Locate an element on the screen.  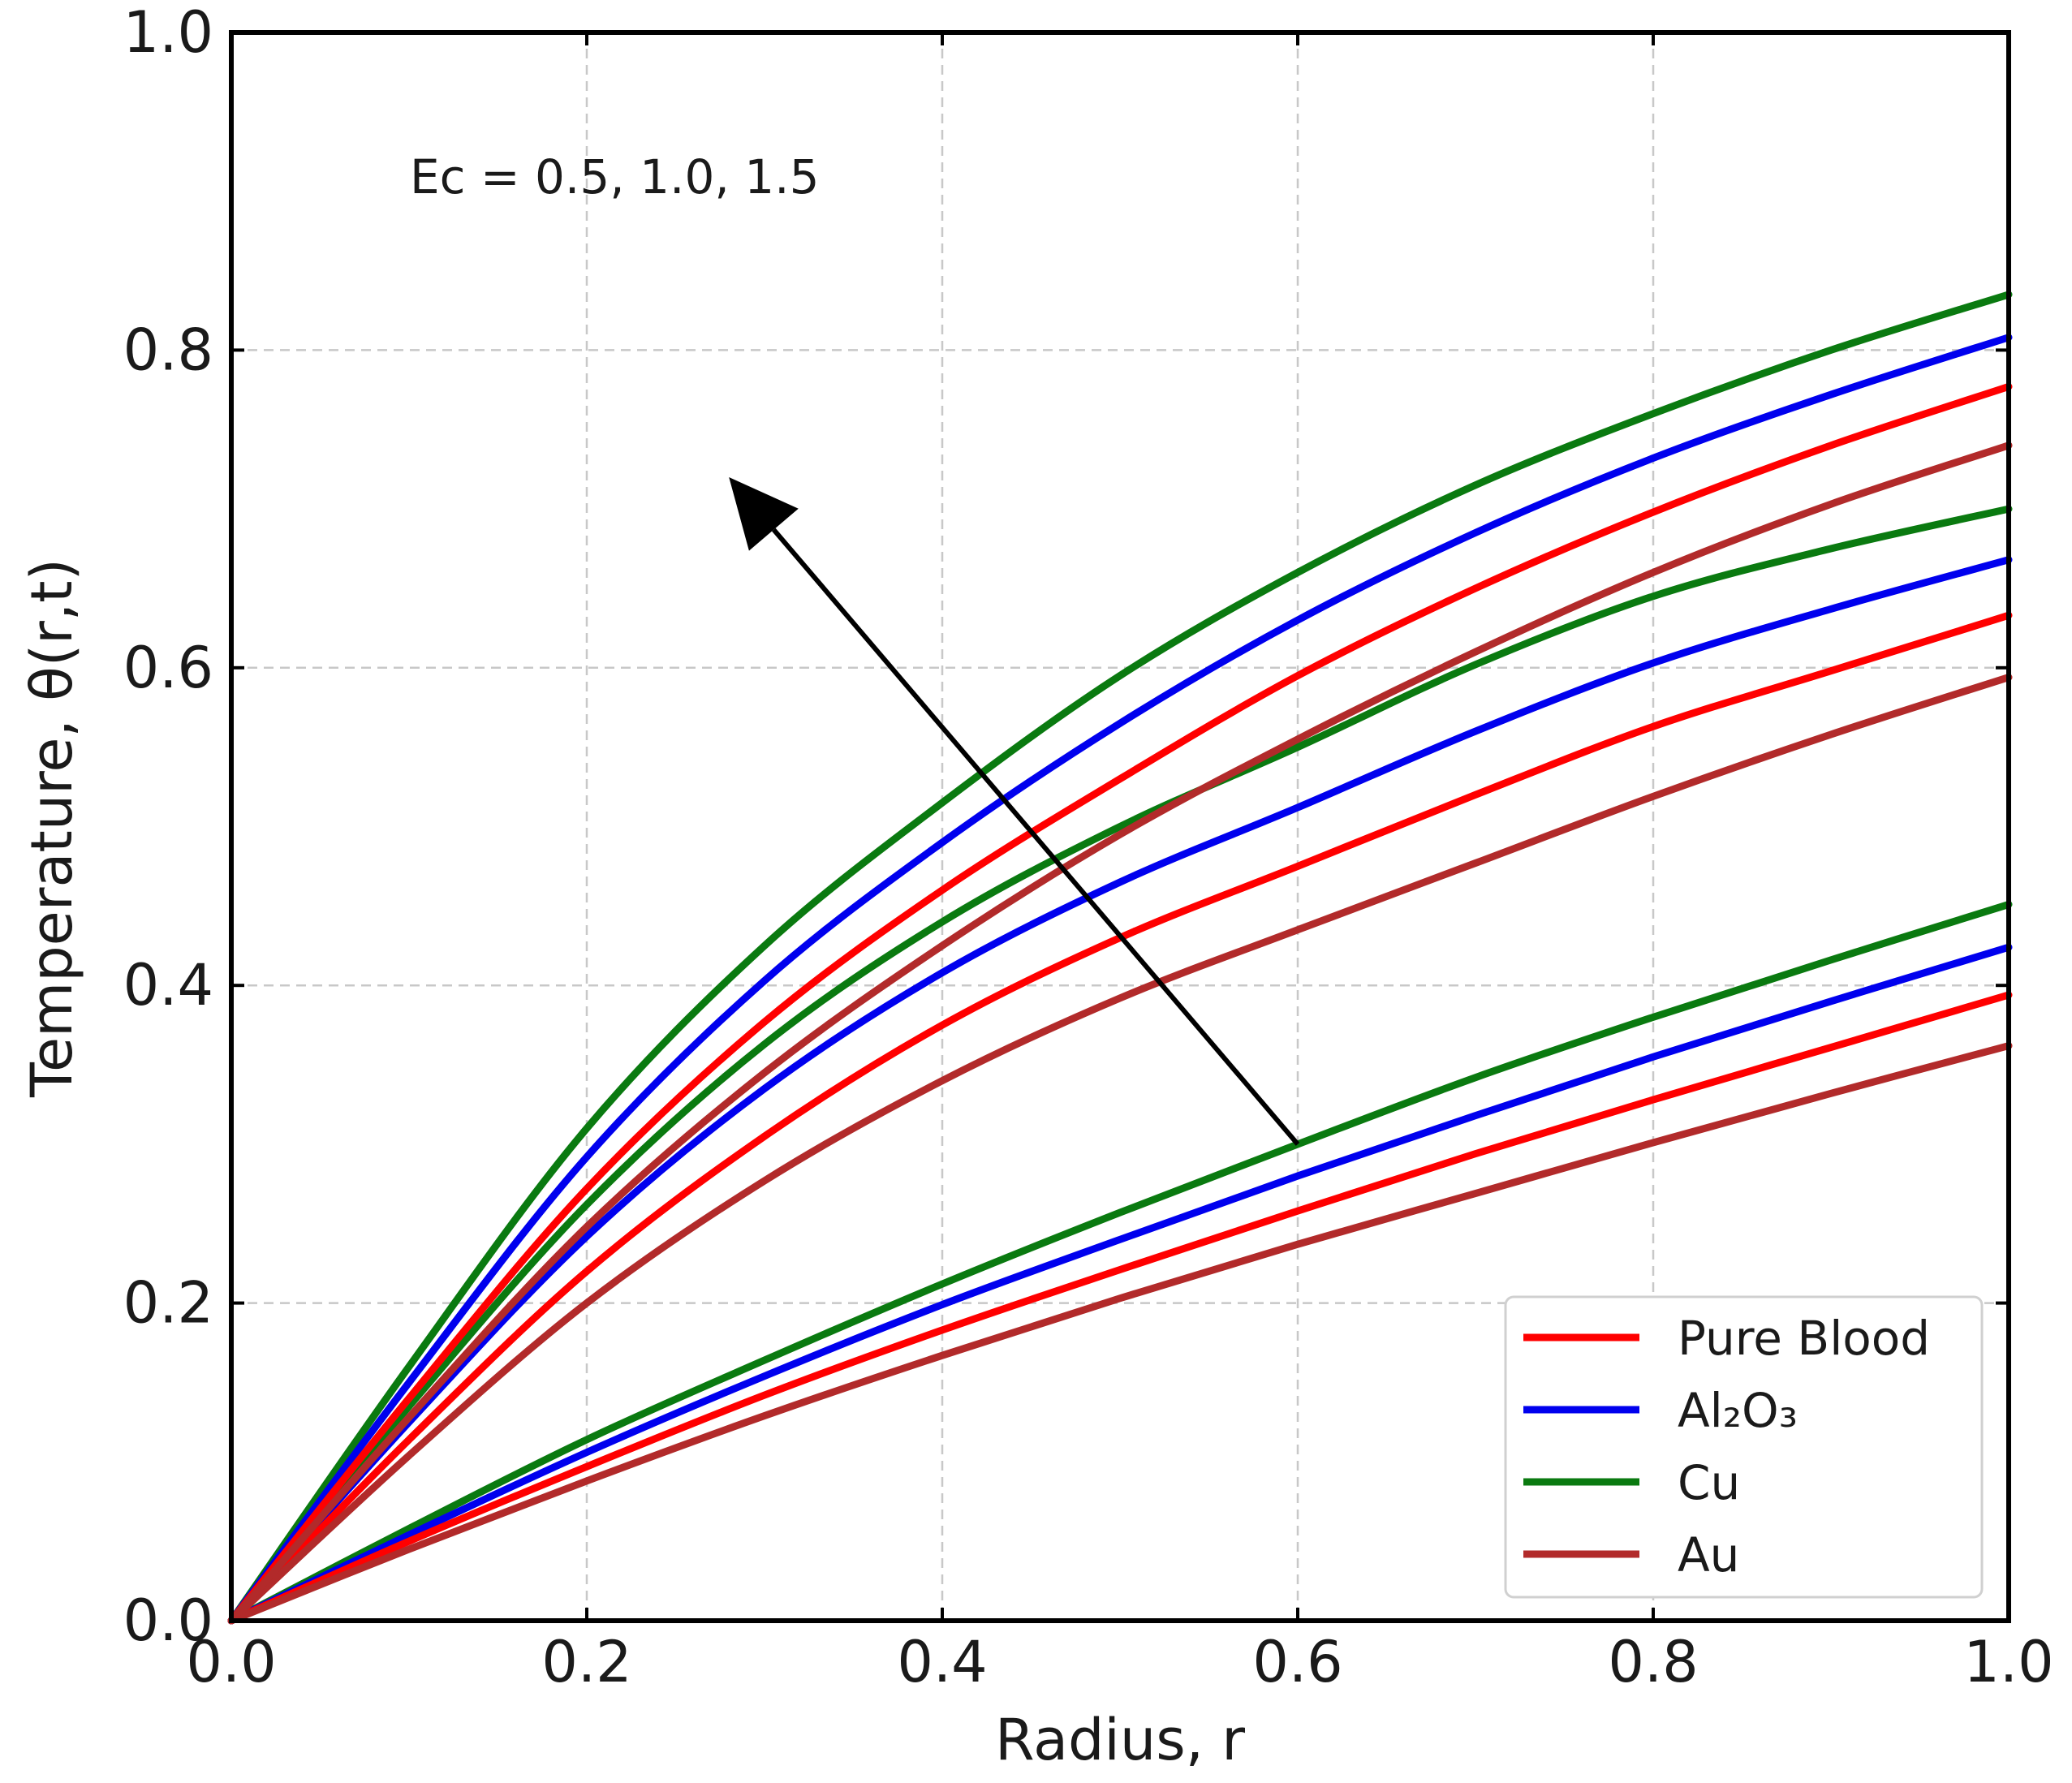
y-tick-label: 0.8 is located at coordinates (168, 350).